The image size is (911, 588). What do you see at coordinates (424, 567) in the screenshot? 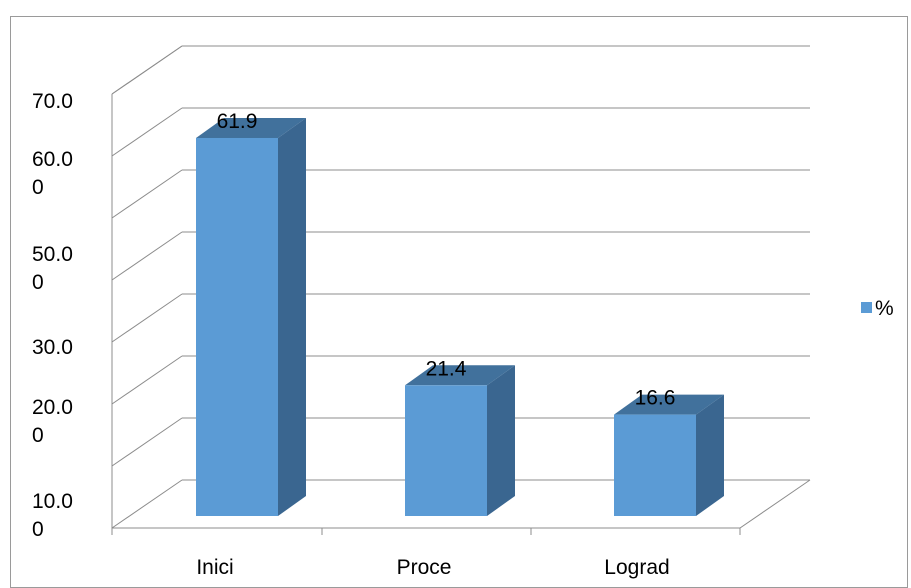
I see `x-tick-label: Proce` at bounding box center [424, 567].